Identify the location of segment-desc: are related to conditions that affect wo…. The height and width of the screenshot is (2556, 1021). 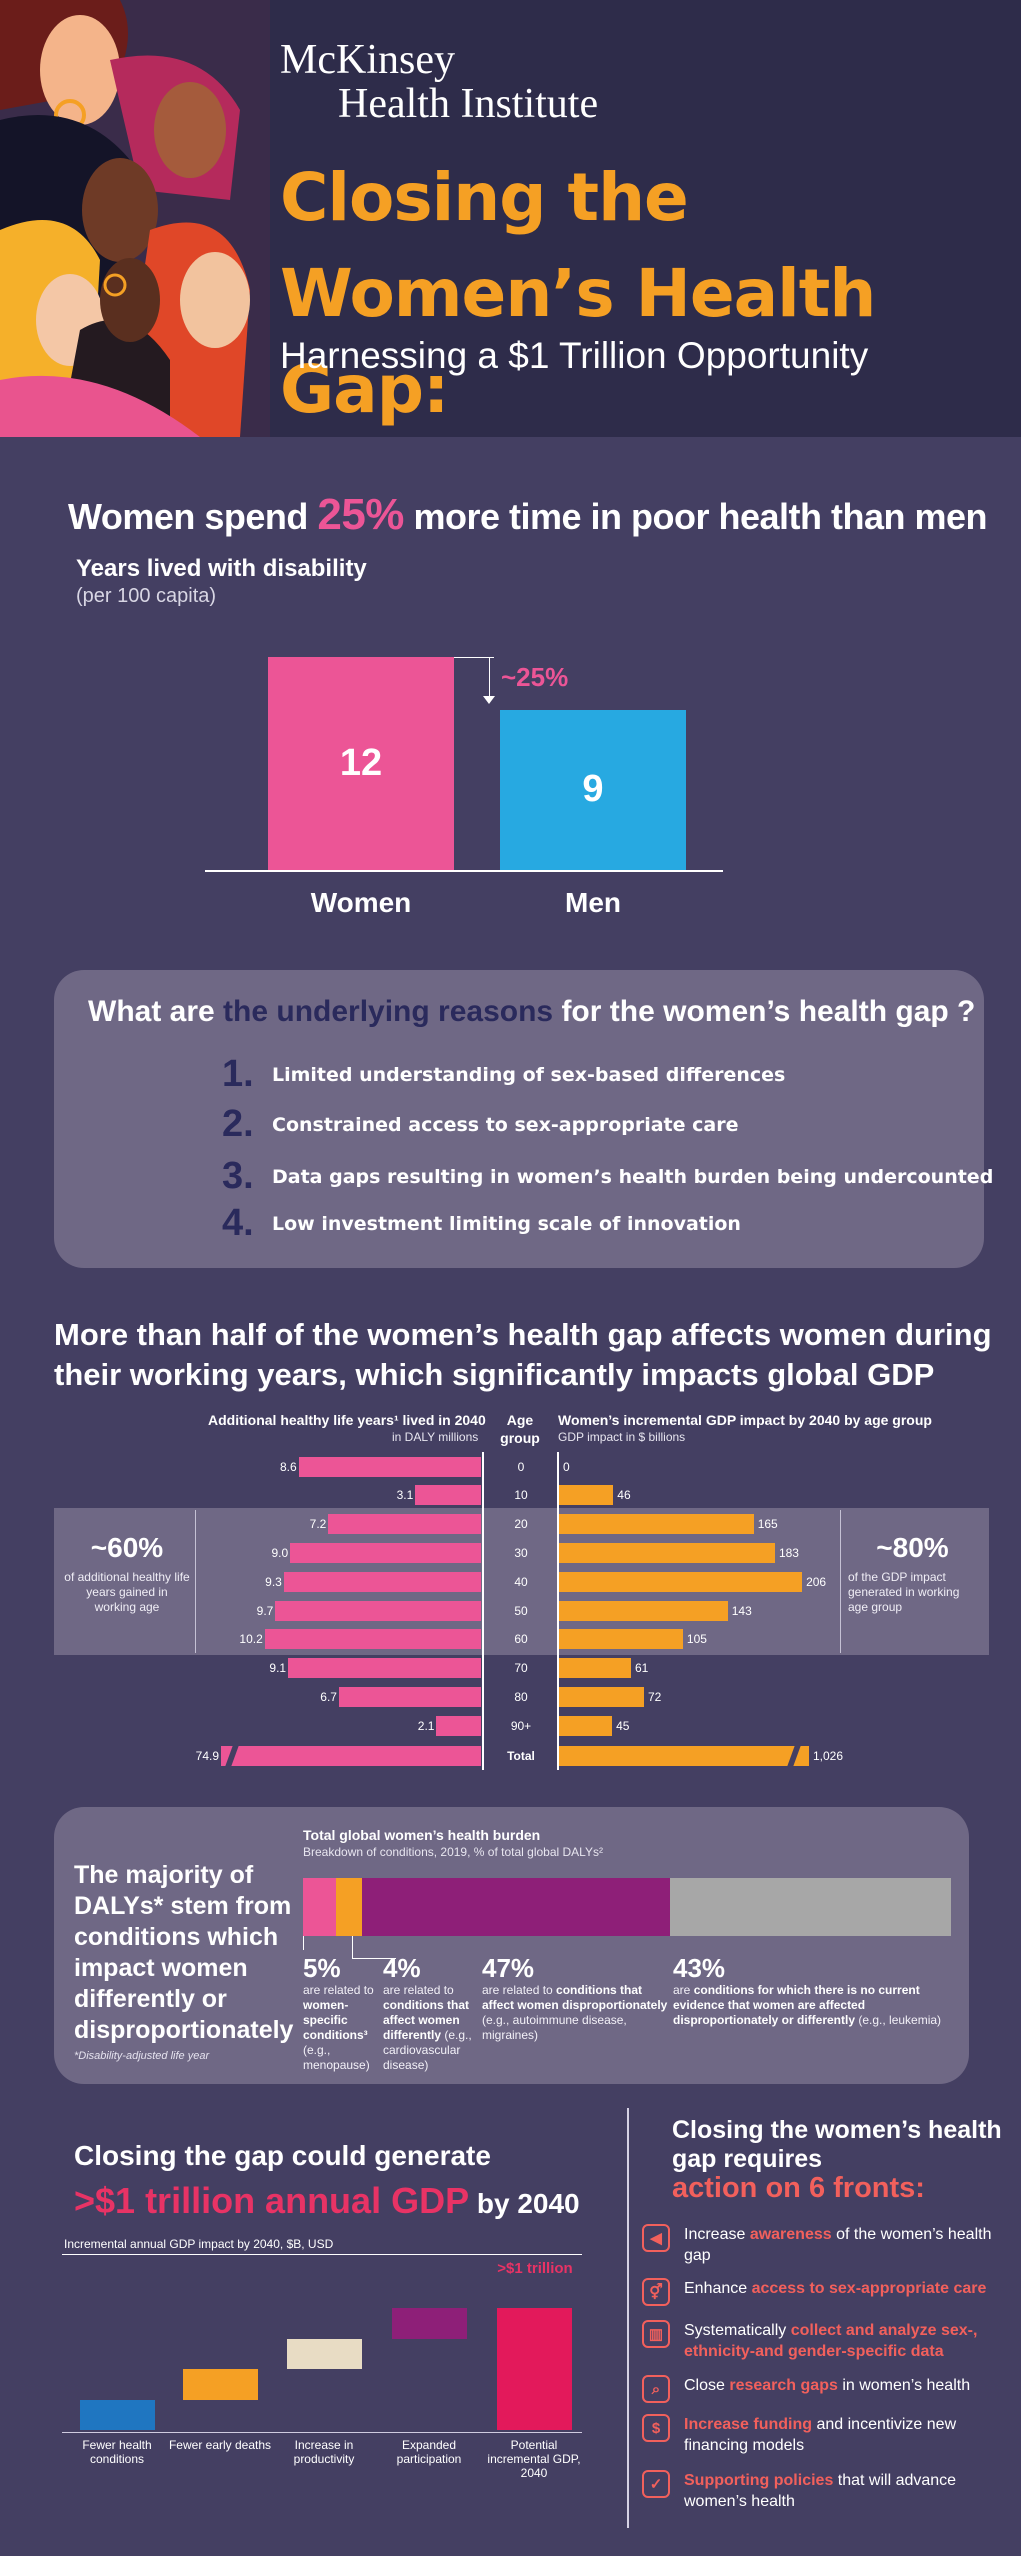
(575, 2013).